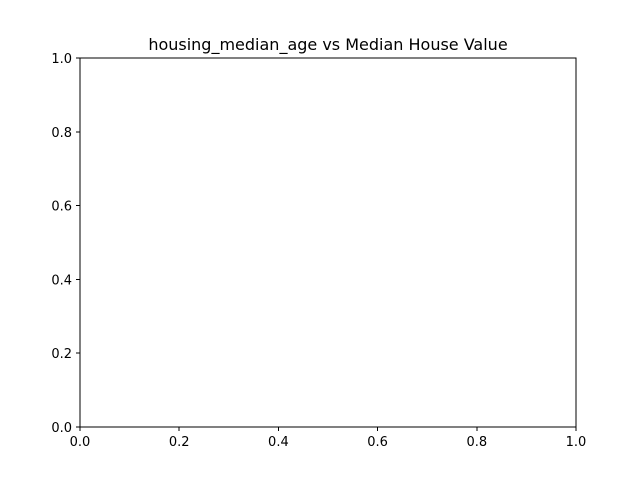 This screenshot has width=640, height=480. Describe the element at coordinates (476, 442) in the screenshot. I see `x-tick-label: 0.8` at that location.